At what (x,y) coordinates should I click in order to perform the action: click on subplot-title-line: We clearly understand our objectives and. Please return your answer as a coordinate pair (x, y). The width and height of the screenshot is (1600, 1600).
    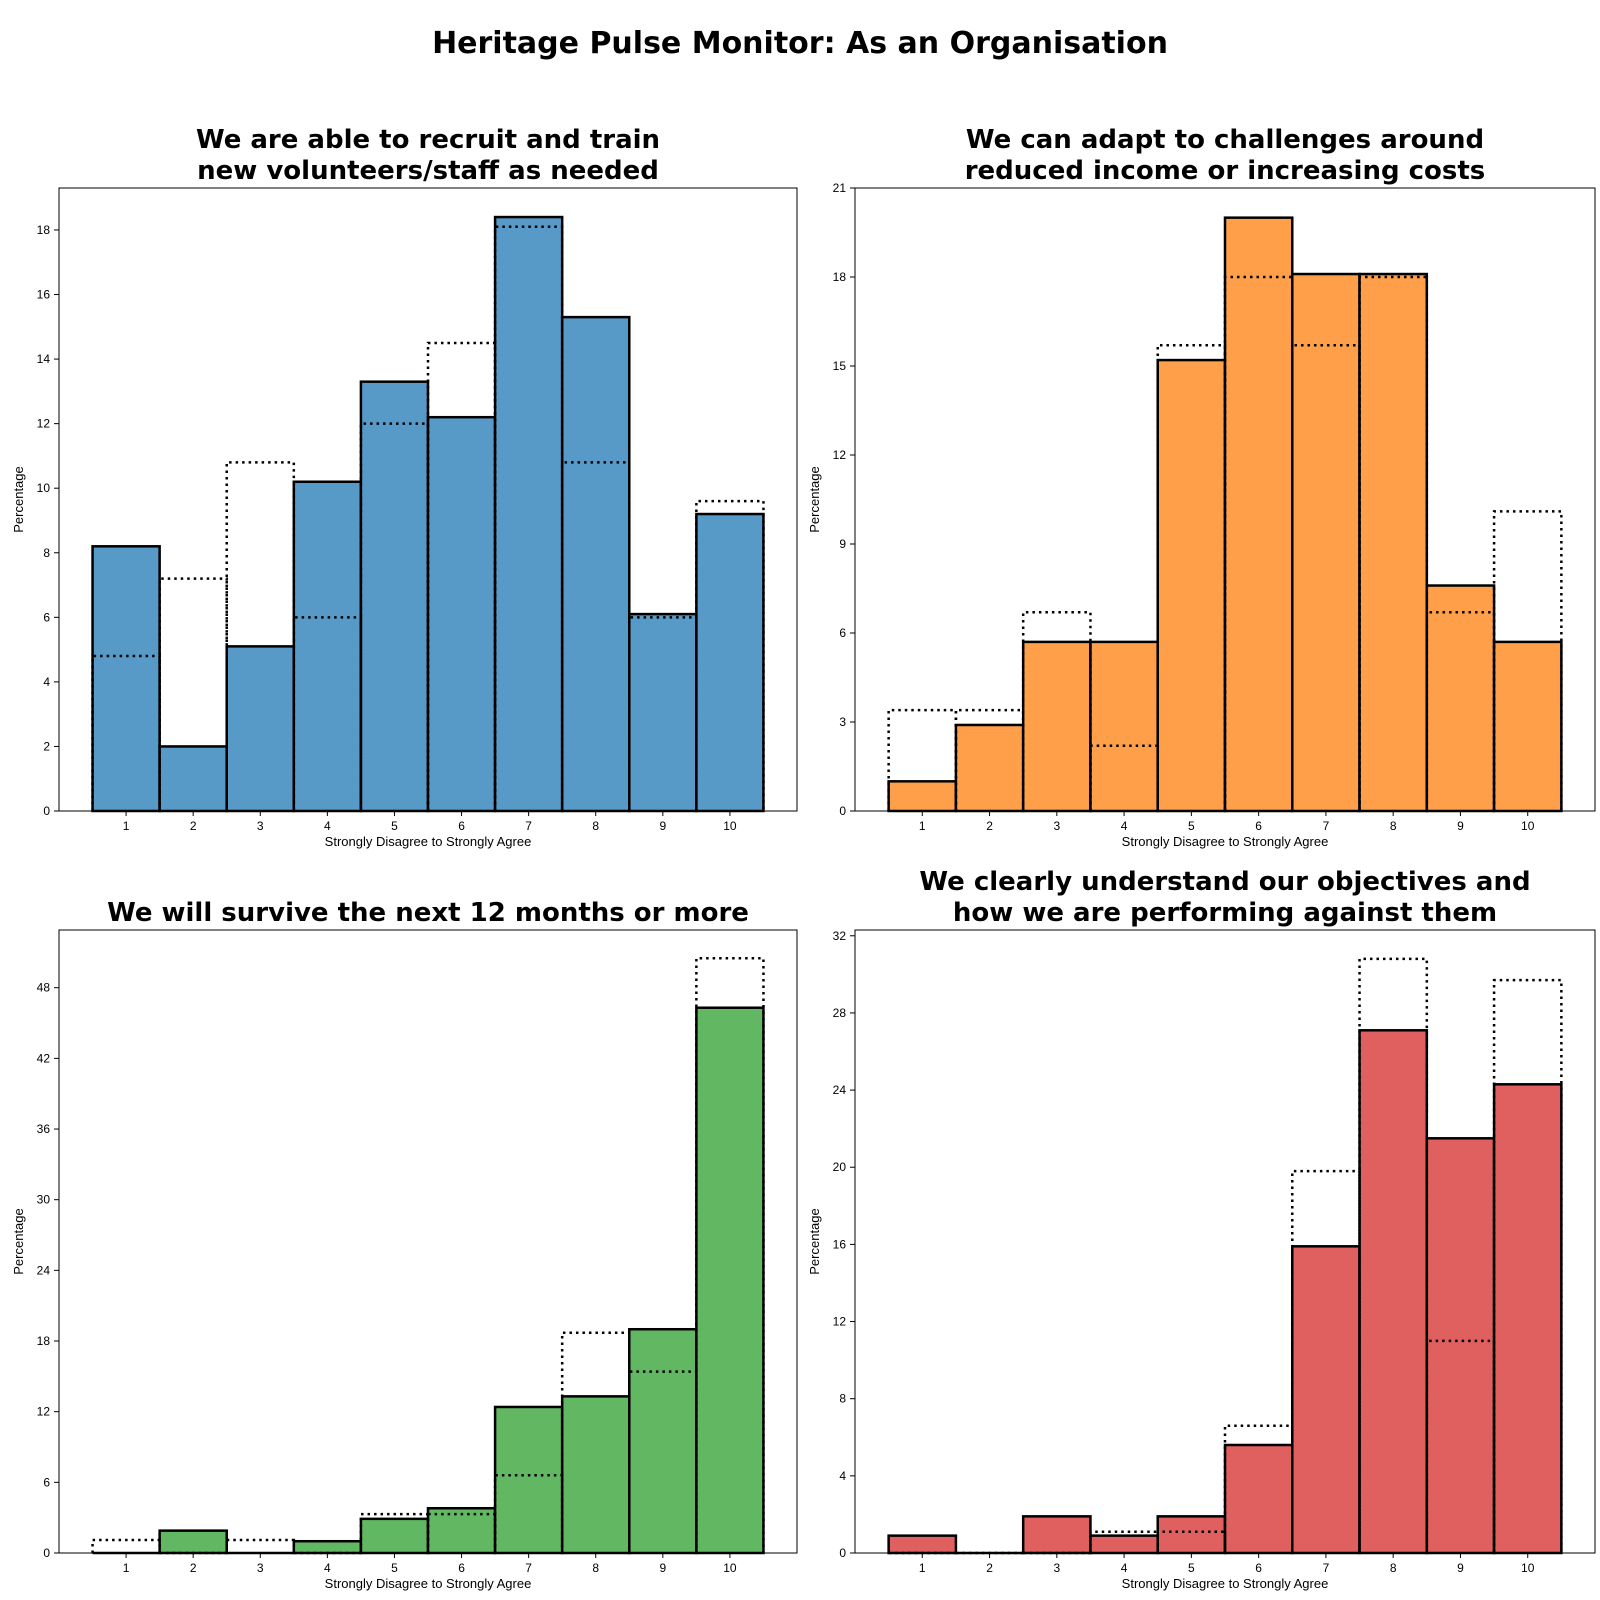
    Looking at the image, I should click on (1224, 882).